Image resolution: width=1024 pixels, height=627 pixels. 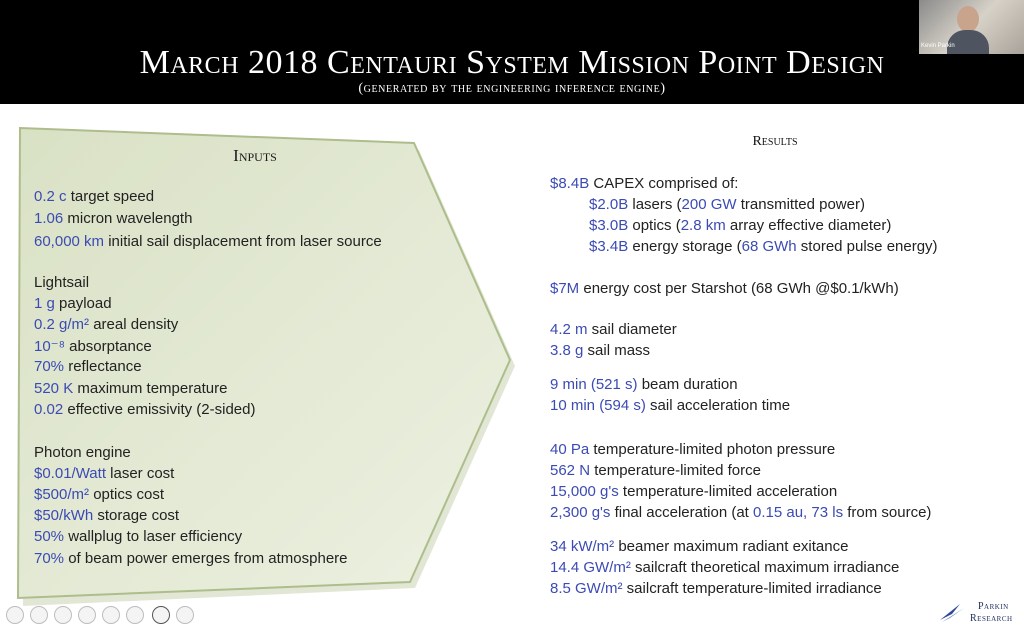 What do you see at coordinates (93, 346) in the screenshot?
I see `input-absorptance: 10⁻⁸ absorptance` at bounding box center [93, 346].